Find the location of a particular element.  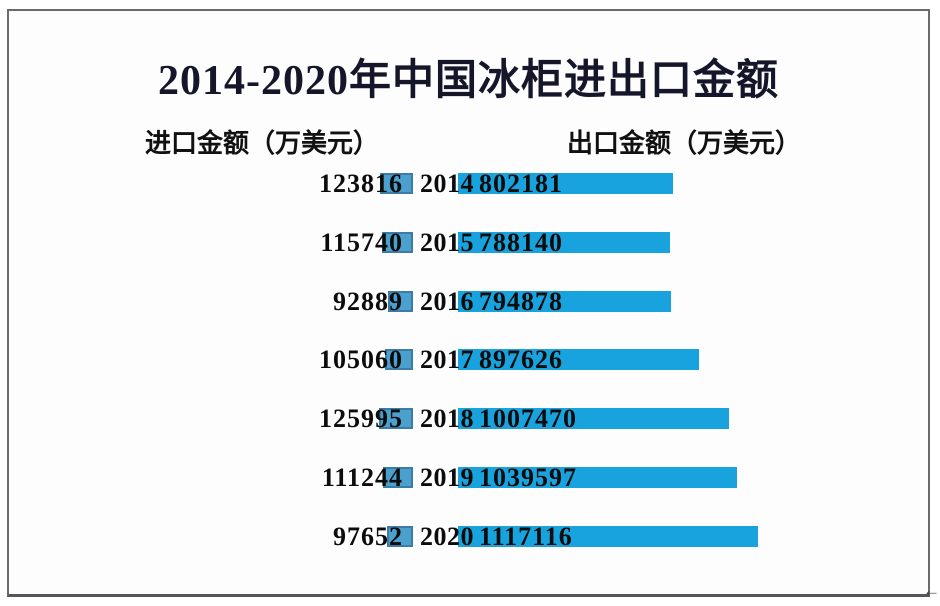

export-value-label: 794878 is located at coordinates (521, 301).